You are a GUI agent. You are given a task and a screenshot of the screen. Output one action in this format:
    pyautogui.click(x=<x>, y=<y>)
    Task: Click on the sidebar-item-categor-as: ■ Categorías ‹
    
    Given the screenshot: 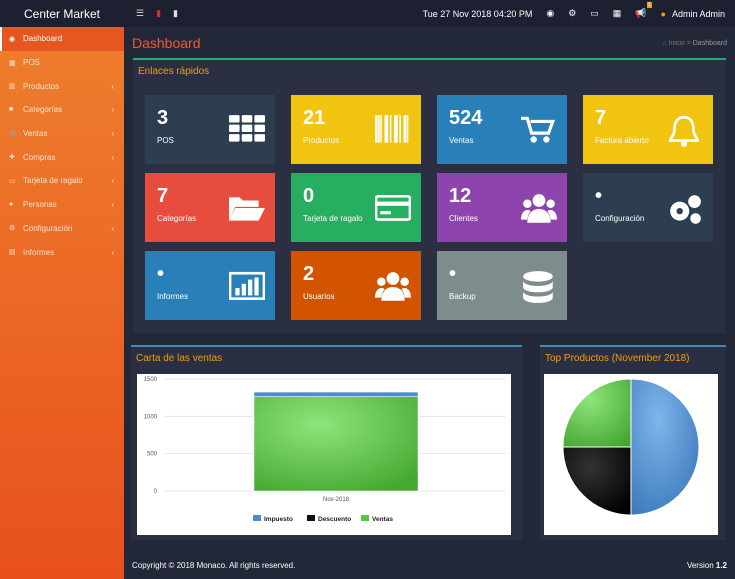 What is the action you would take?
    pyautogui.click(x=62, y=110)
    